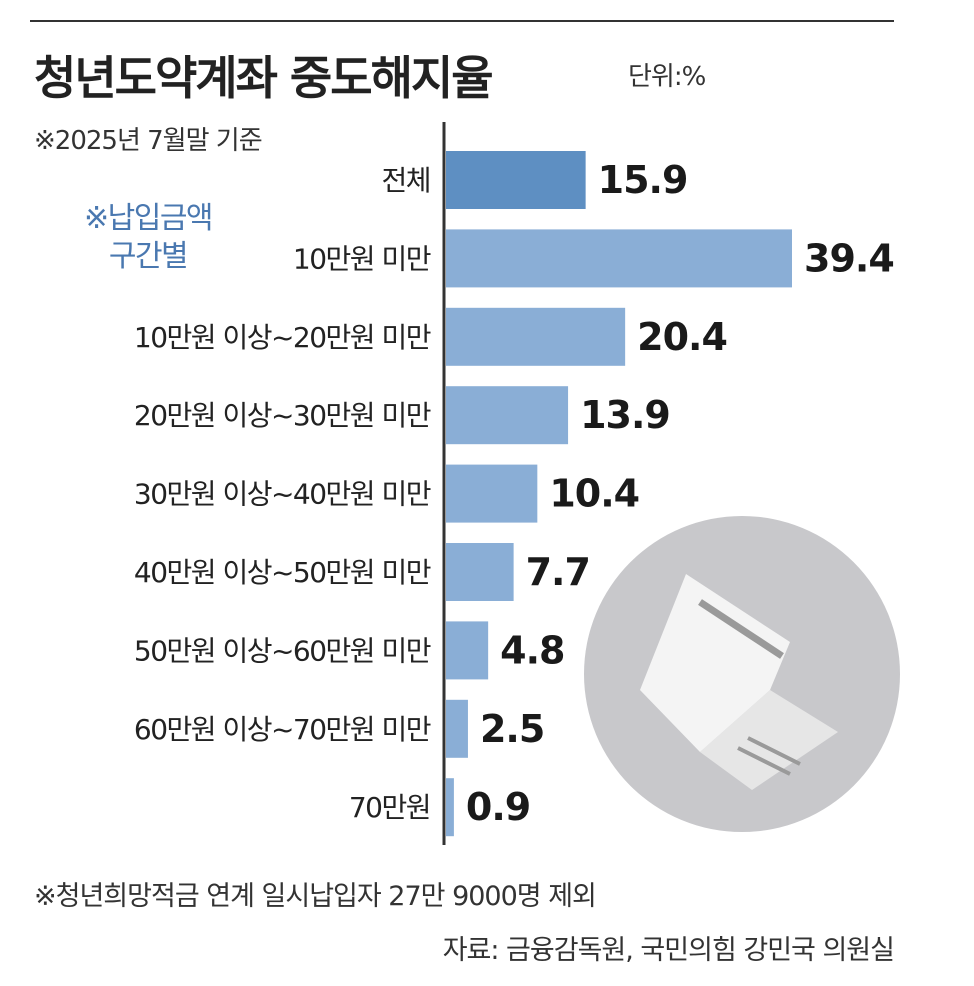 The width and height of the screenshot is (974, 986). Describe the element at coordinates (558, 572) in the screenshot. I see `value-label-5: 7.7` at that location.